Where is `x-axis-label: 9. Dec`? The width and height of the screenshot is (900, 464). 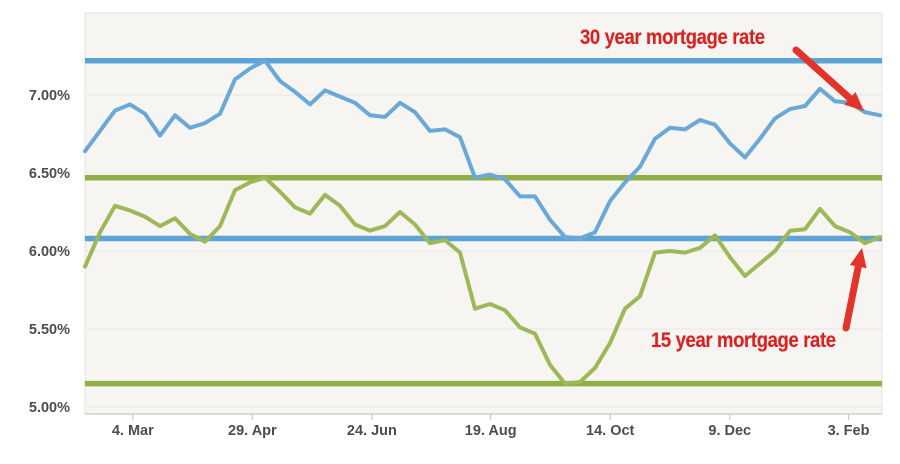 x-axis-label: 9. Dec is located at coordinates (729, 431).